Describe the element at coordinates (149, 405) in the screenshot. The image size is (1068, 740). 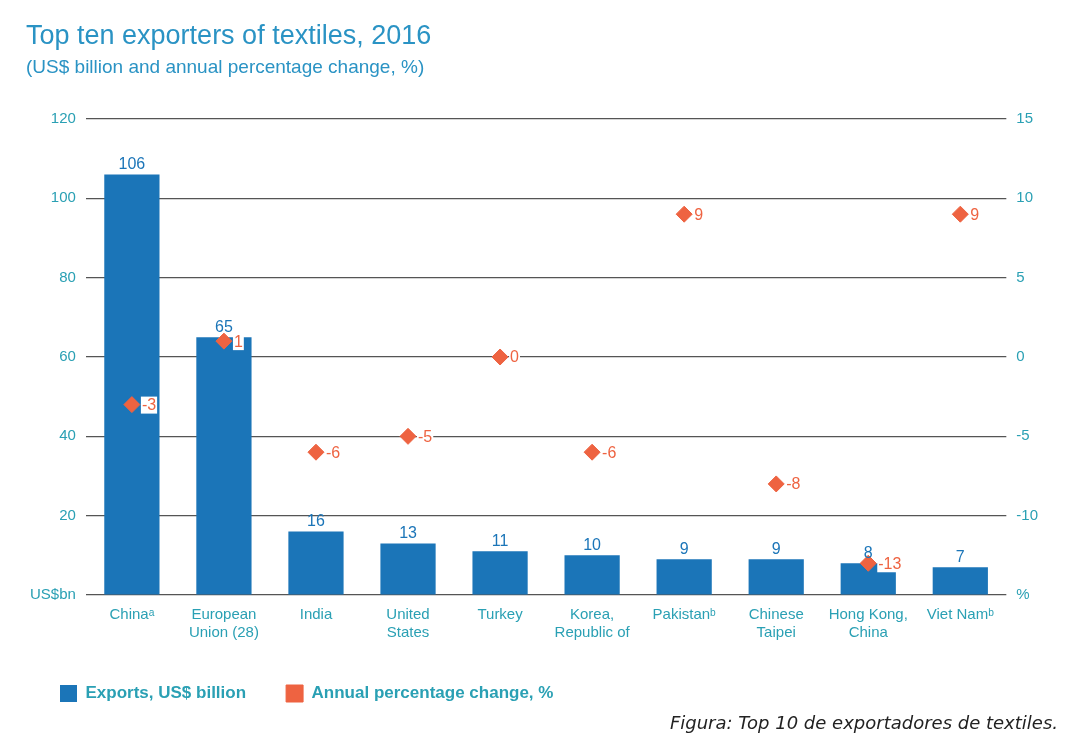
I see `data-label: -3` at that location.